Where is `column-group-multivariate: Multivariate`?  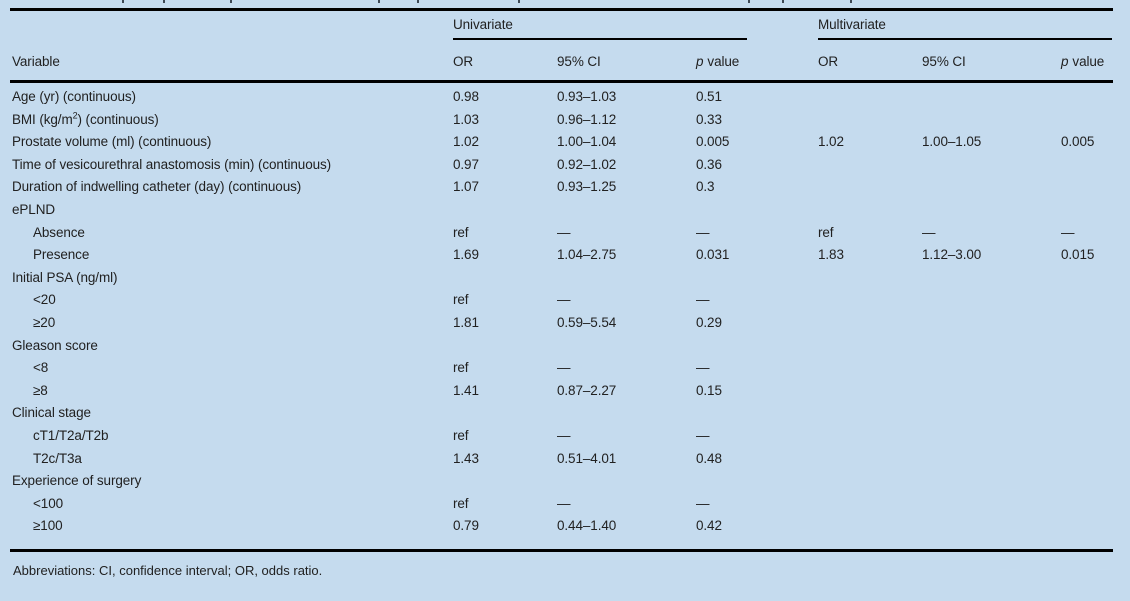 column-group-multivariate: Multivariate is located at coordinates (852, 24).